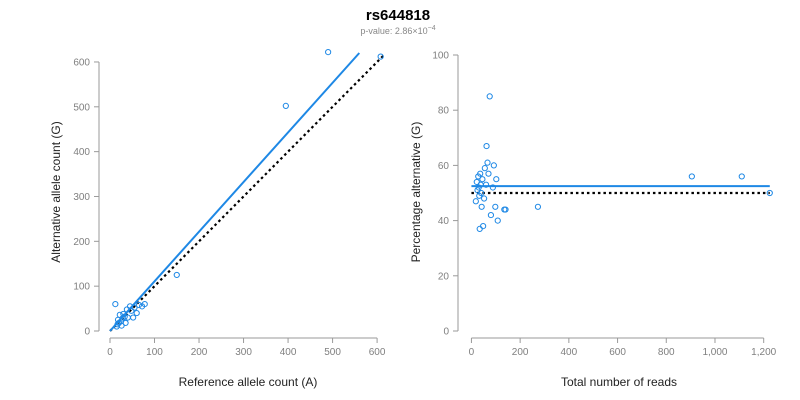 The height and width of the screenshot is (400, 800). I want to click on left-x-axis-label: Reference allele count (A), so click(248, 382).